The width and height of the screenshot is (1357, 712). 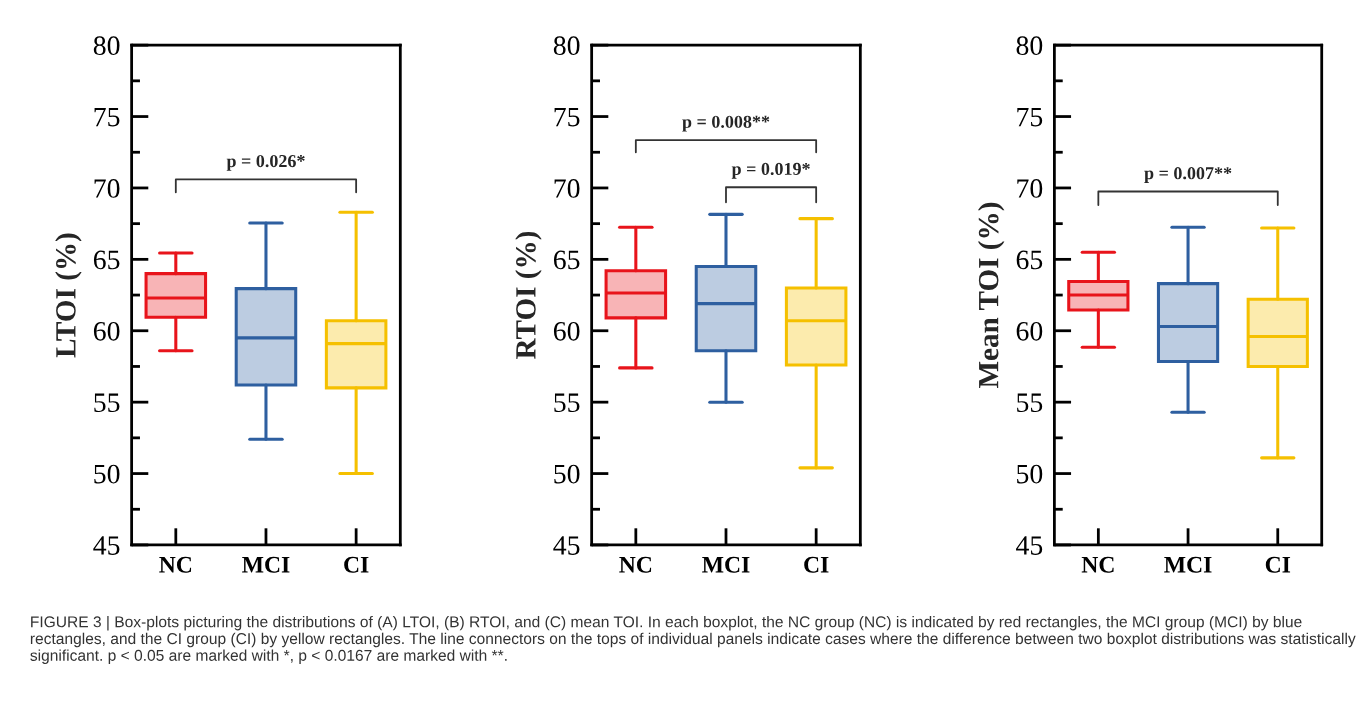 I want to click on caption: FIGURE 3 | Box-plots picturing the distributions of (A) LTOI, (B) RTOI, and (C) mean TOI. In each boxplot, the NC group (NC) is indicated by red rectangles, the MCI group (MCI) by blue rectangles, and the CI group (CI) by yellow rectangles. The line connectors on the tops of individual panels indicate cases where the difference between two boxplot distributions was statistically significant. p < 0.05 are marked with *, p < 0.0167 are marked with **., so click(x=693, y=639).